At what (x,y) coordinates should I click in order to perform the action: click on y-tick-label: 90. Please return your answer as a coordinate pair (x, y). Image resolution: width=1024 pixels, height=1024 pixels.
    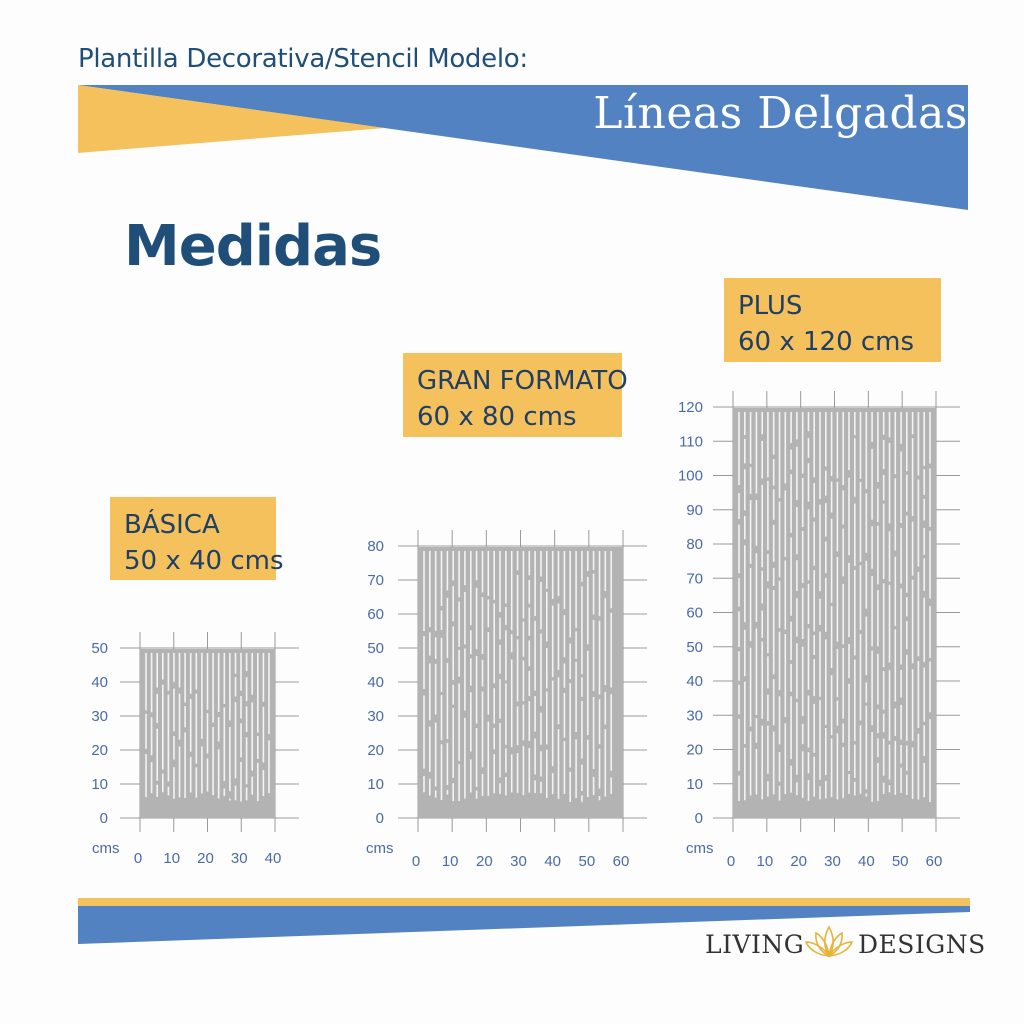
    Looking at the image, I should click on (694, 510).